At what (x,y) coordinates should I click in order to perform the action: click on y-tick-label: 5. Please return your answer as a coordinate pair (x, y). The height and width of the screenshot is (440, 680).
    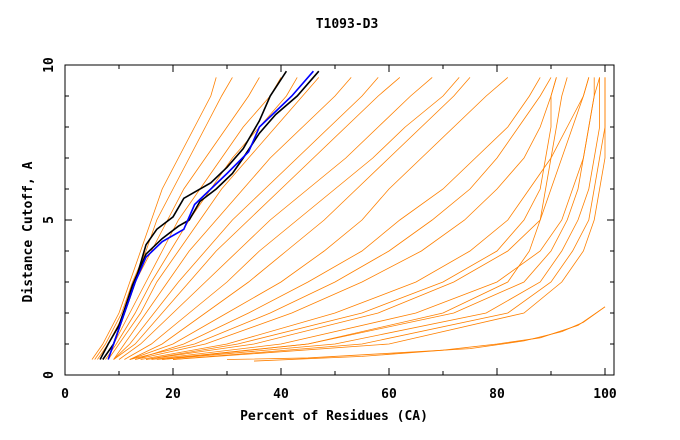
    Looking at the image, I should click on (49, 220).